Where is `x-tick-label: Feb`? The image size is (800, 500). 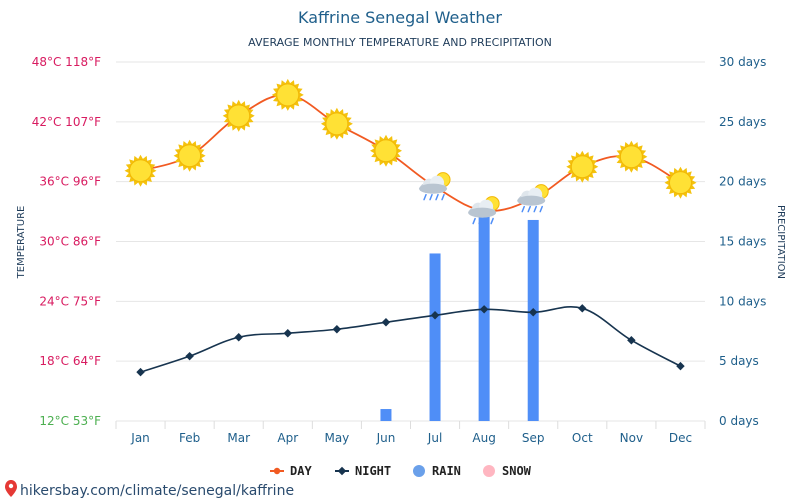 x-tick-label: Feb is located at coordinates (189, 438).